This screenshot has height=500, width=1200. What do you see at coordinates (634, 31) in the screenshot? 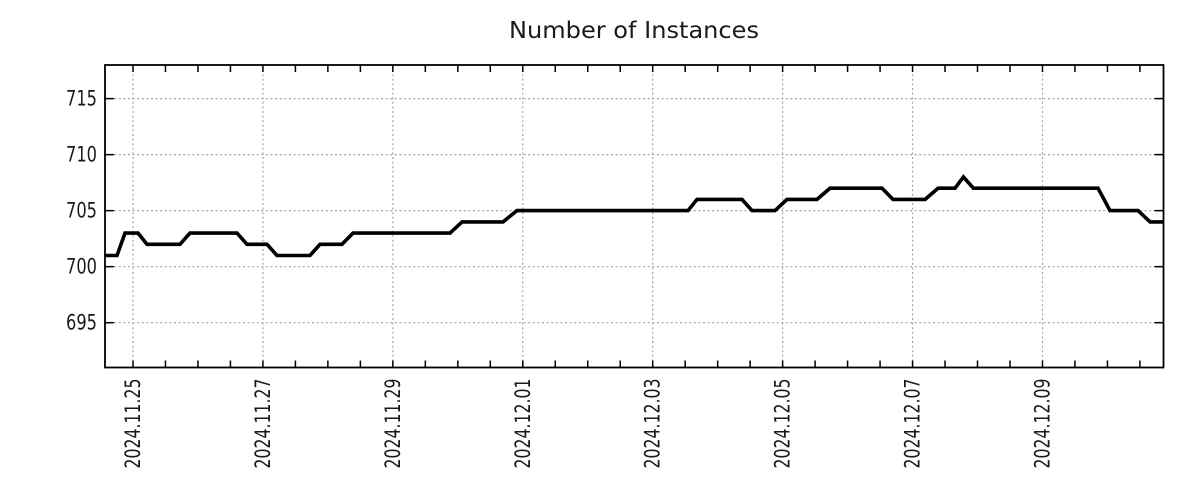
I see `chart-title: Number of Instances` at bounding box center [634, 31].